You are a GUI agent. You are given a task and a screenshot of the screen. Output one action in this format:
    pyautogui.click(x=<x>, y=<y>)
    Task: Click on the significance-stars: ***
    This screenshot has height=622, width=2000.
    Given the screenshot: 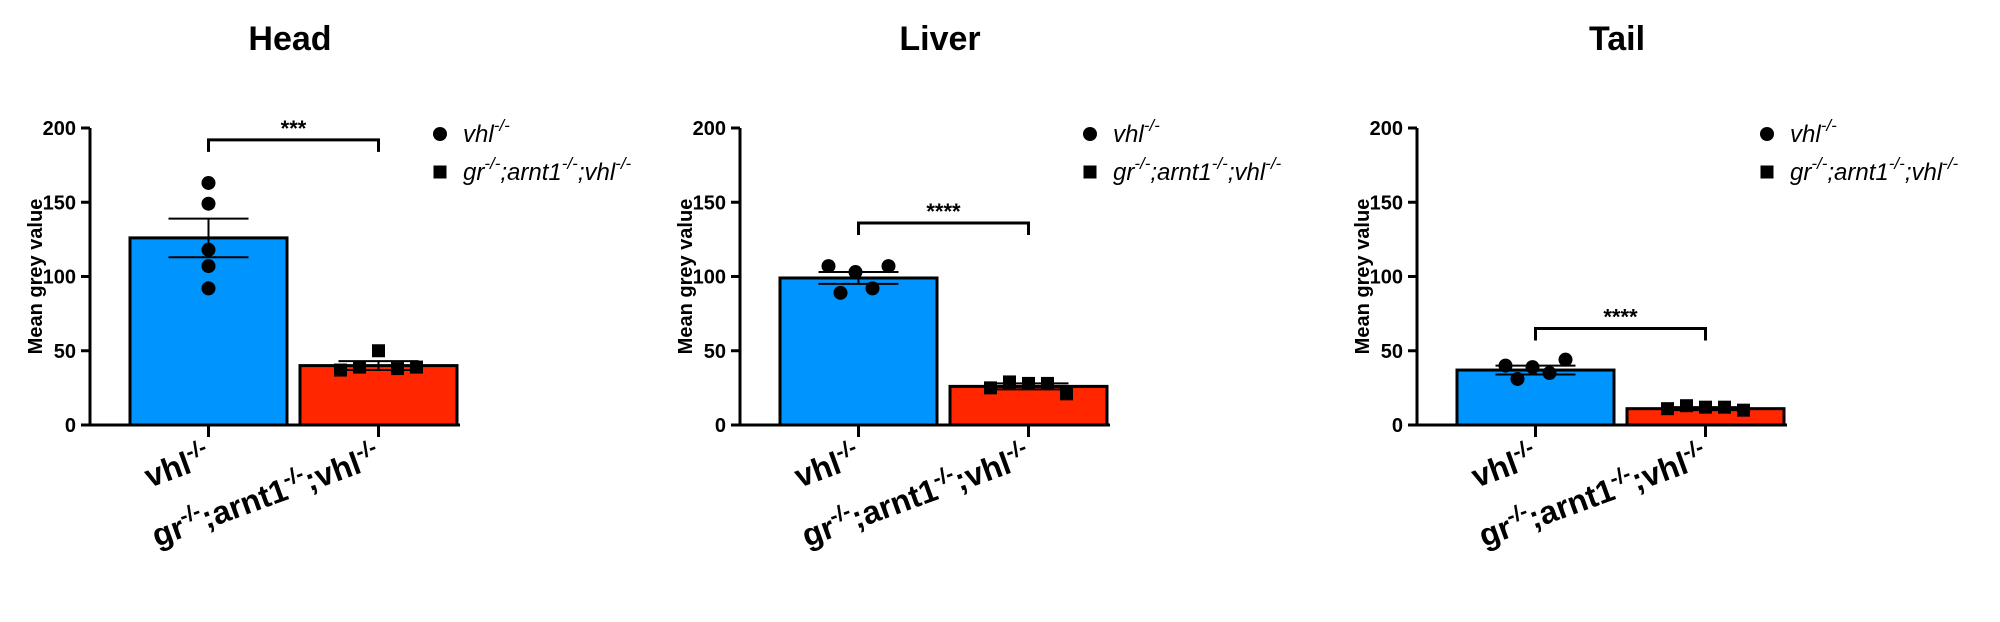 What is the action you would take?
    pyautogui.click(x=294, y=128)
    